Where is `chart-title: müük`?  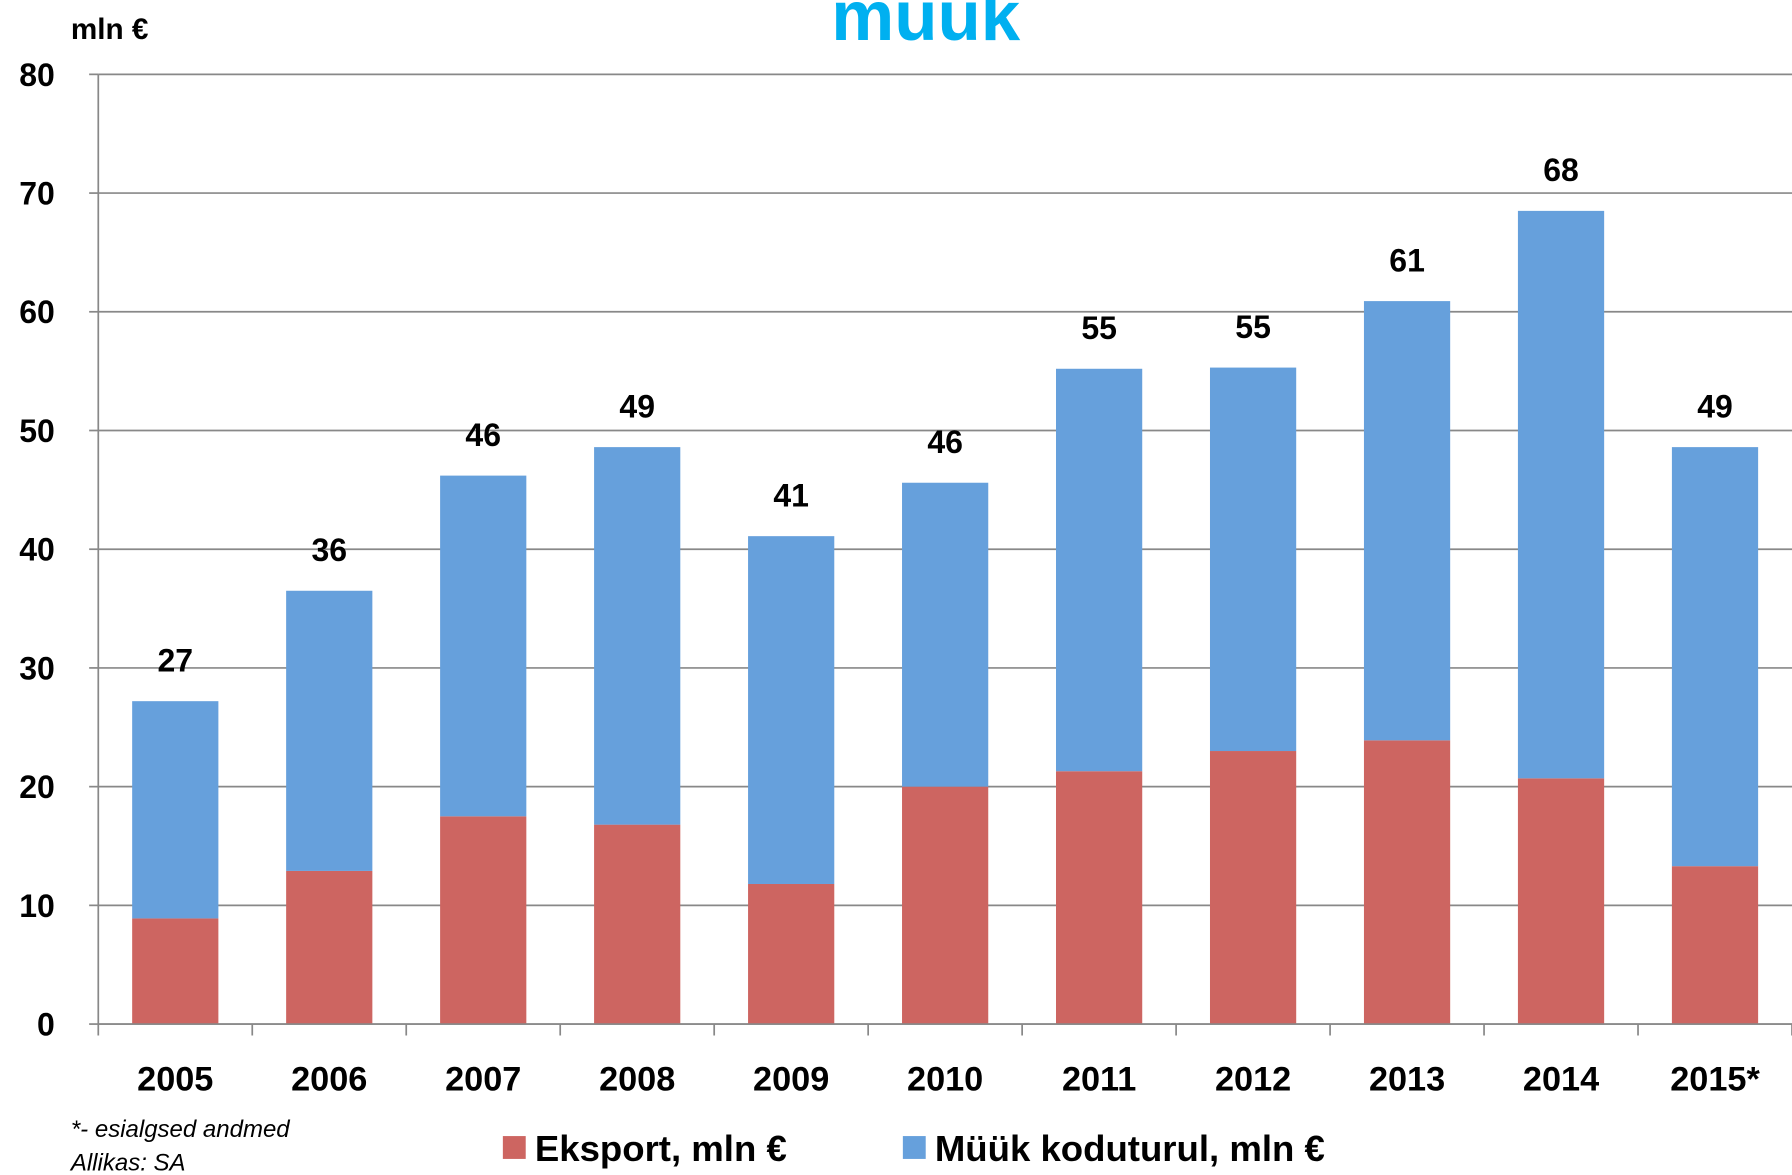
chart-title: müük is located at coordinates (926, 28).